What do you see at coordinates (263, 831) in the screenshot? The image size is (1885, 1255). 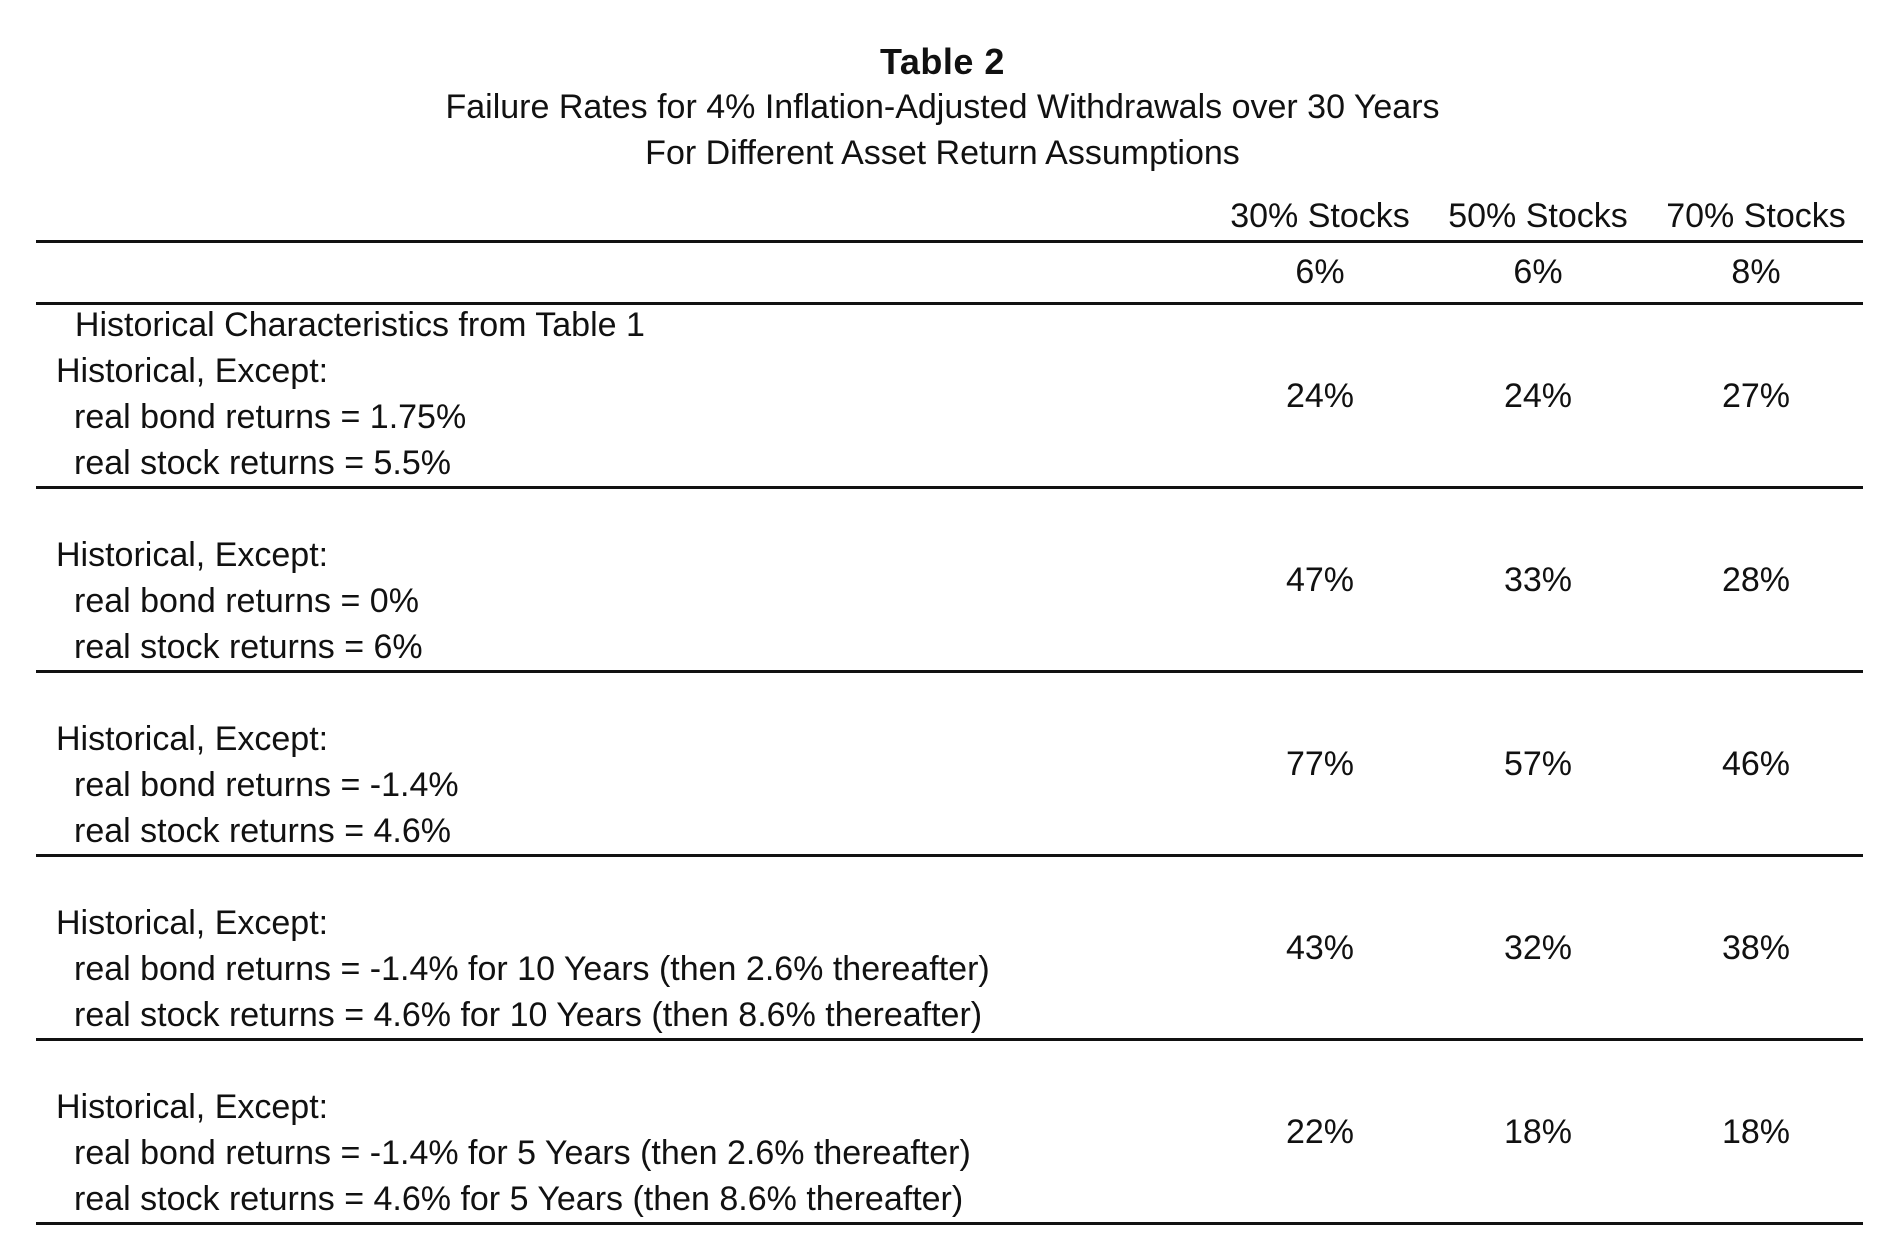 I see `row-label-stock-line: real stock returns = 4.6%` at bounding box center [263, 831].